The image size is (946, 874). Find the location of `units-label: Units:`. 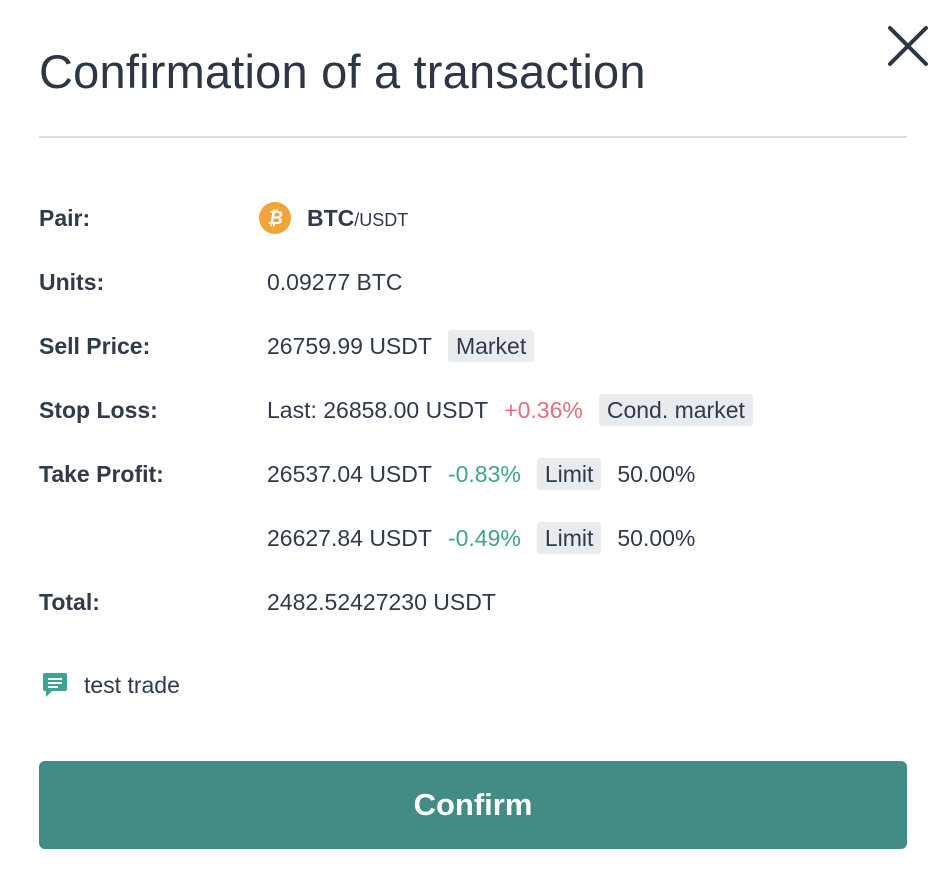

units-label: Units: is located at coordinates (72, 282).